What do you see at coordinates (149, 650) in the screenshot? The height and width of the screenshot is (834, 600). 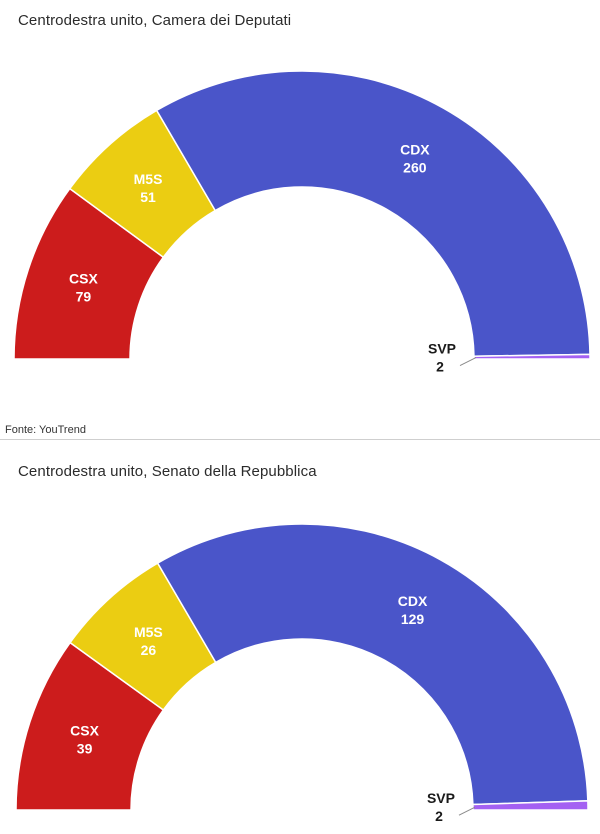 I see `slice-value-m5s: 26` at bounding box center [149, 650].